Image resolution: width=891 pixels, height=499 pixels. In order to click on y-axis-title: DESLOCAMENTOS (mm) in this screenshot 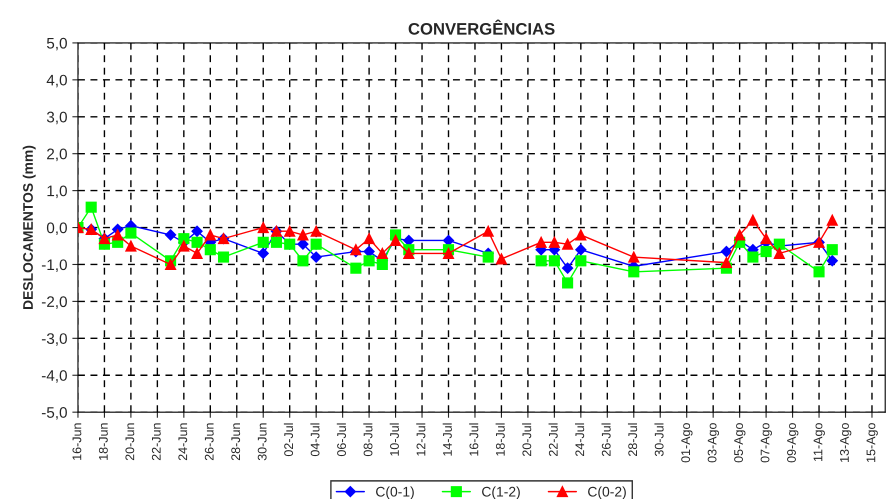, I will do `click(29, 228)`.